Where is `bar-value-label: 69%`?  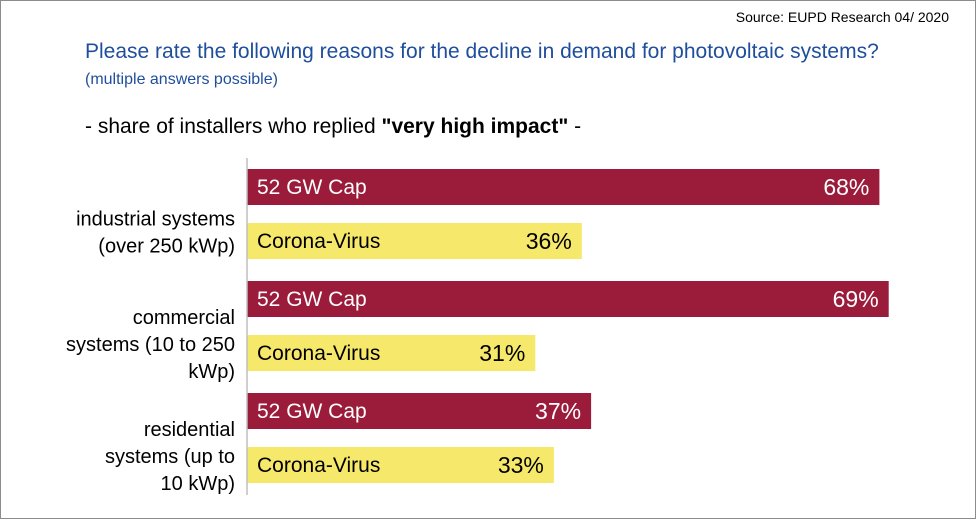
bar-value-label: 69% is located at coordinates (856, 299).